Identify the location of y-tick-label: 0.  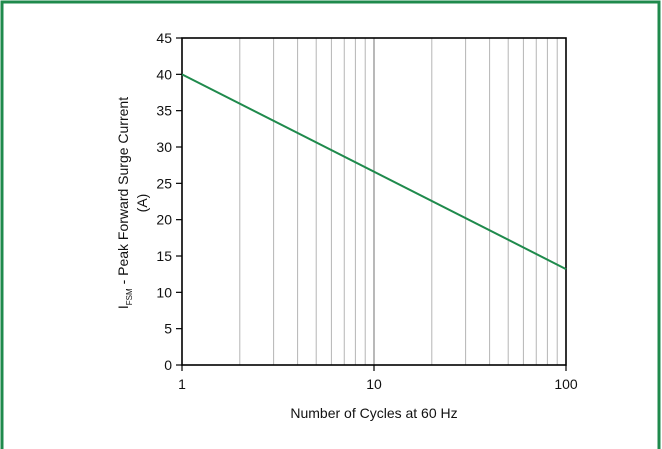
(168, 365).